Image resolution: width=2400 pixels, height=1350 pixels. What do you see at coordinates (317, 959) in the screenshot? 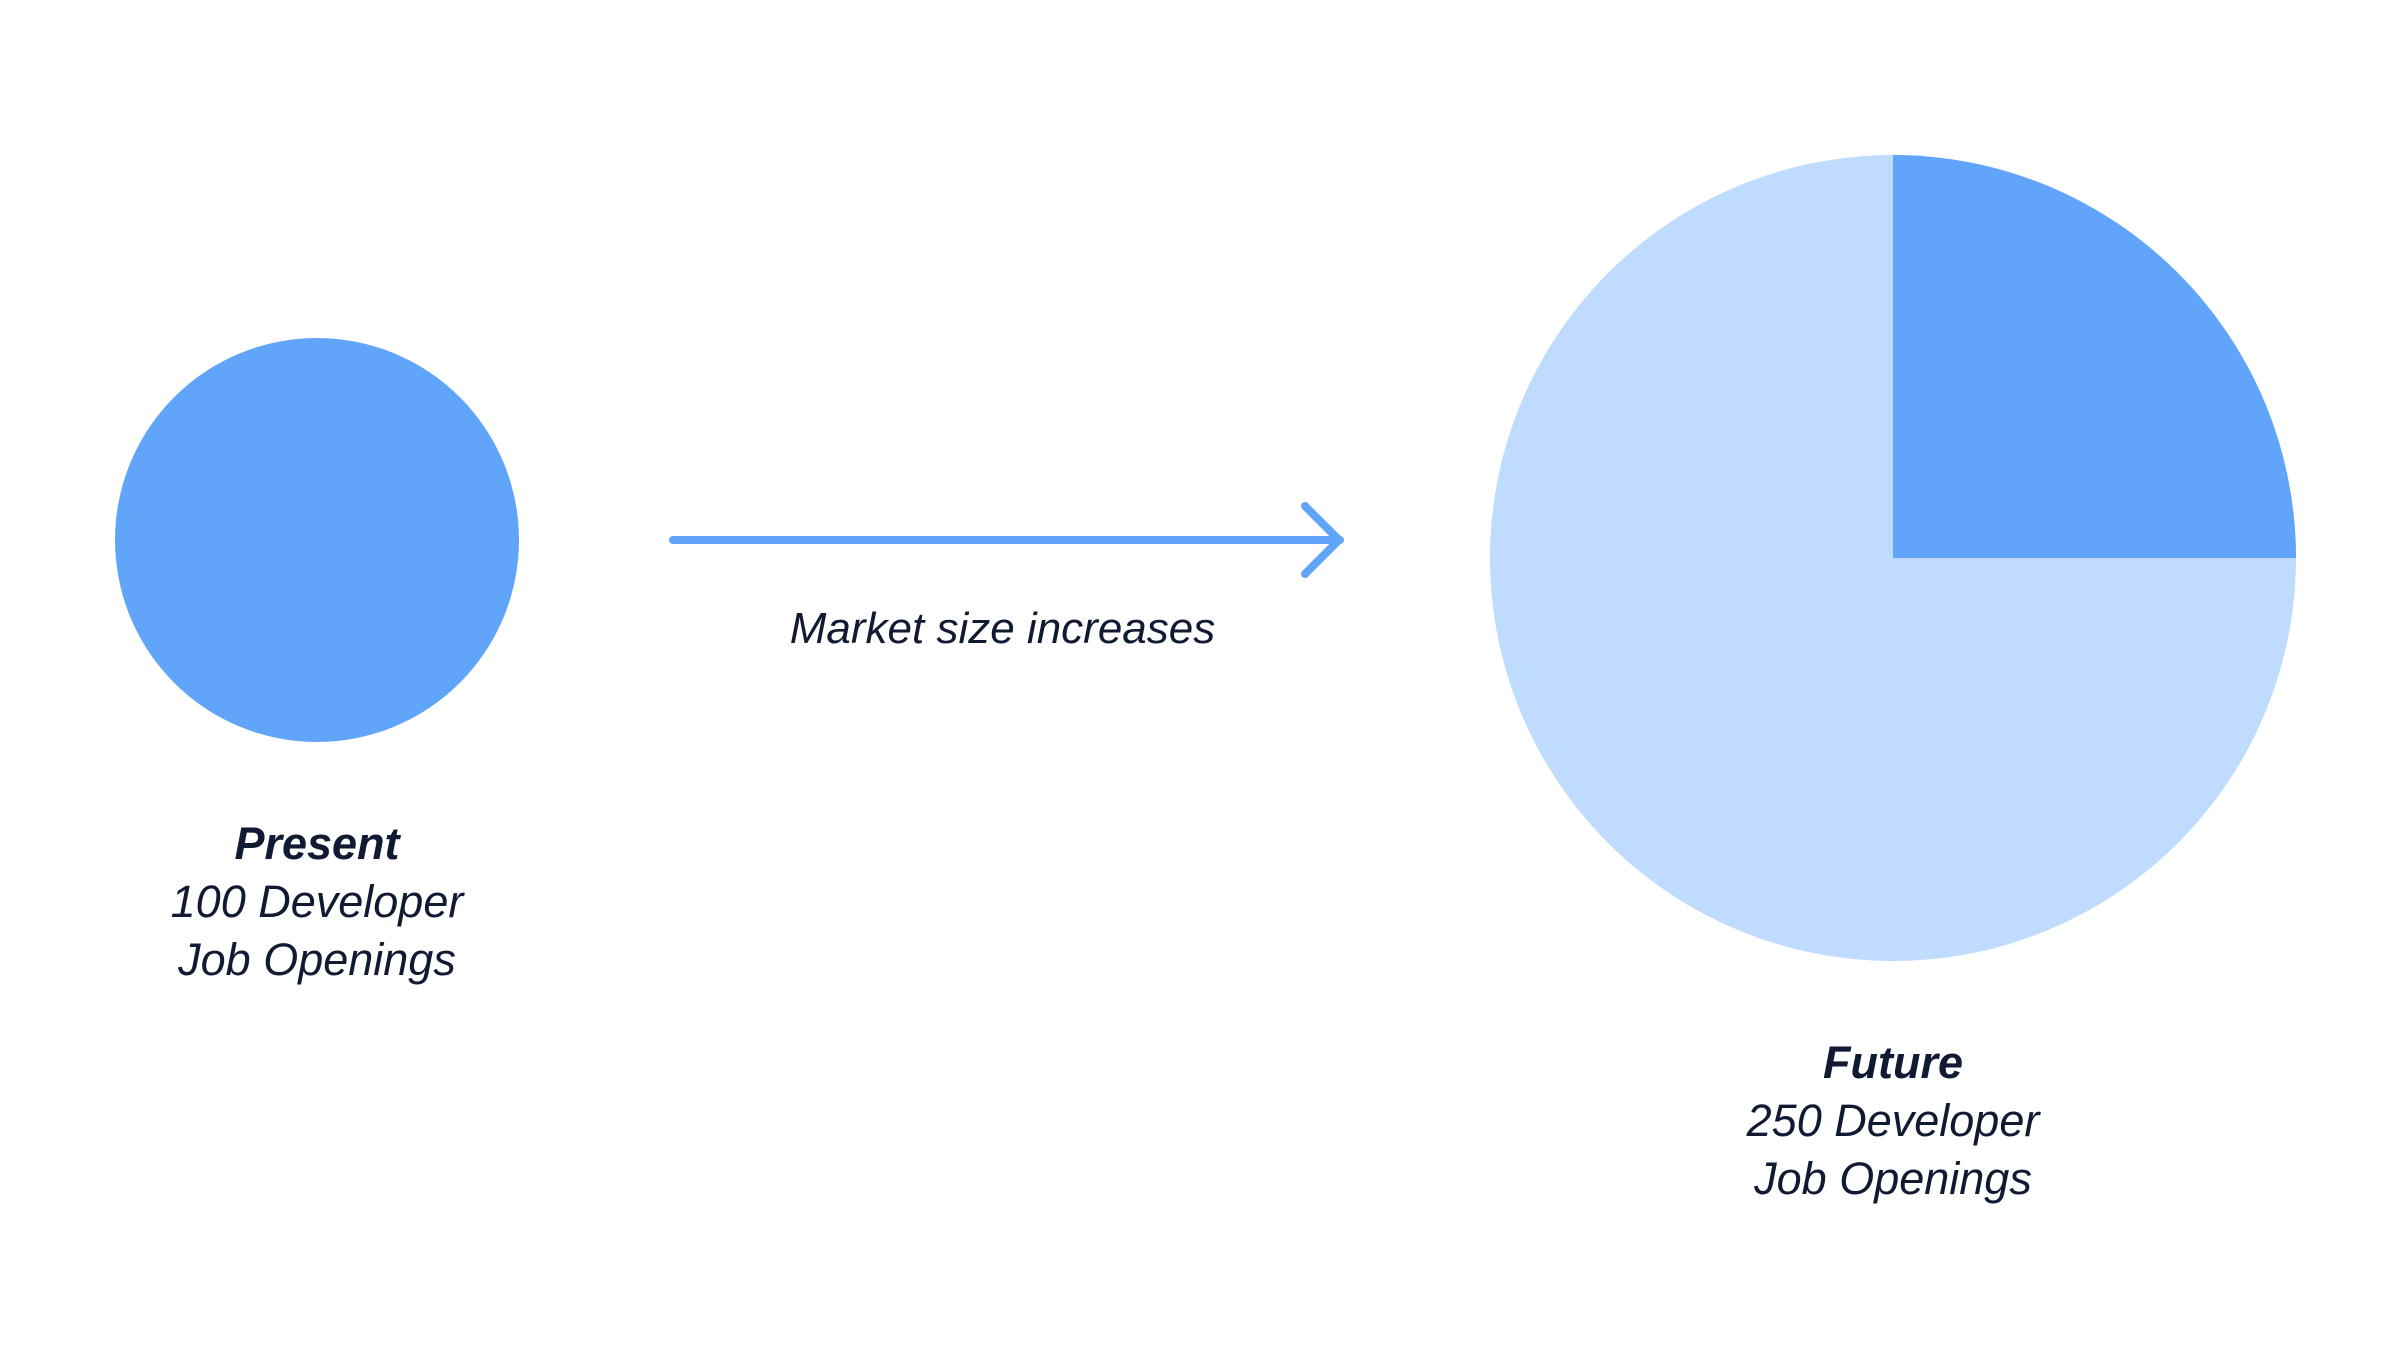
I see `present-openings-subline: Job Openings` at bounding box center [317, 959].